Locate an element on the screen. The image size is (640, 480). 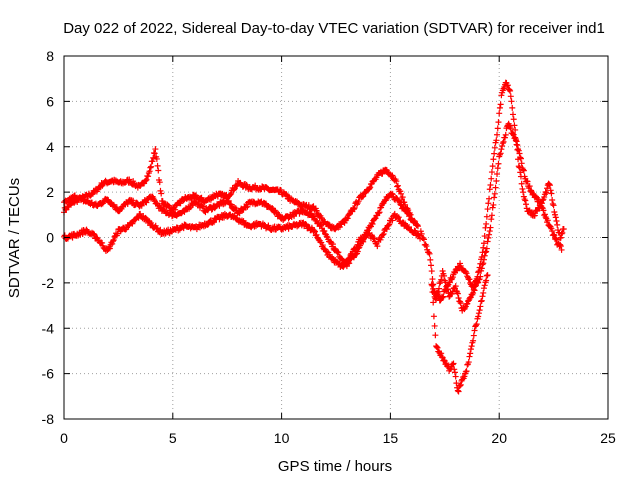
y-tick-label: 0 is located at coordinates (50, 238).